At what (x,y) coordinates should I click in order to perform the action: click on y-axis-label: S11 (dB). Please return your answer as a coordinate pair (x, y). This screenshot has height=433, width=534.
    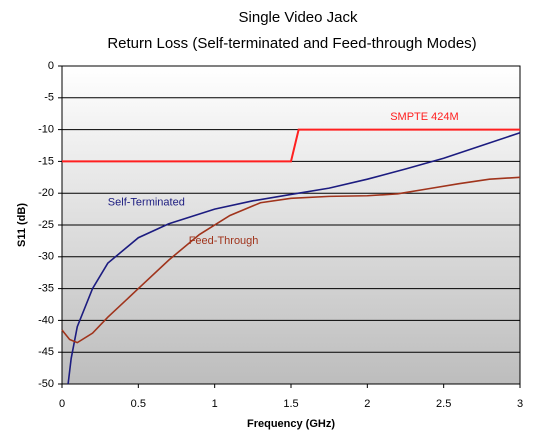
    Looking at the image, I should click on (22, 225).